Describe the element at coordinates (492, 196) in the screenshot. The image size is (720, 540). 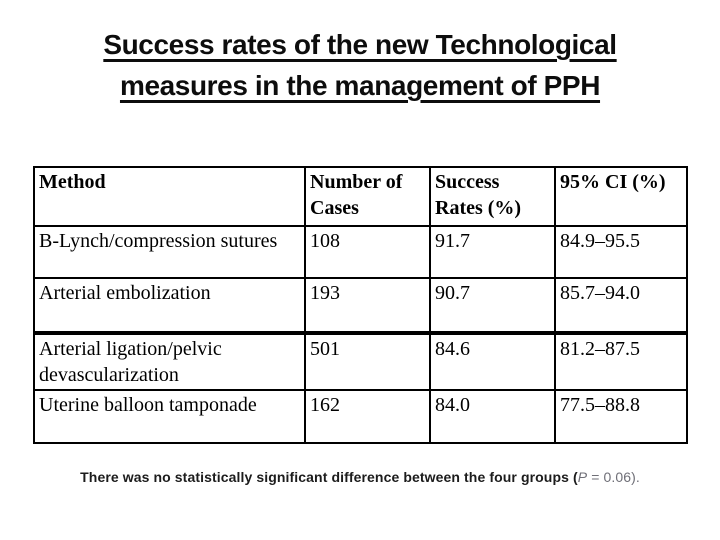
I see `header-success-rates: Success Rates (%)` at that location.